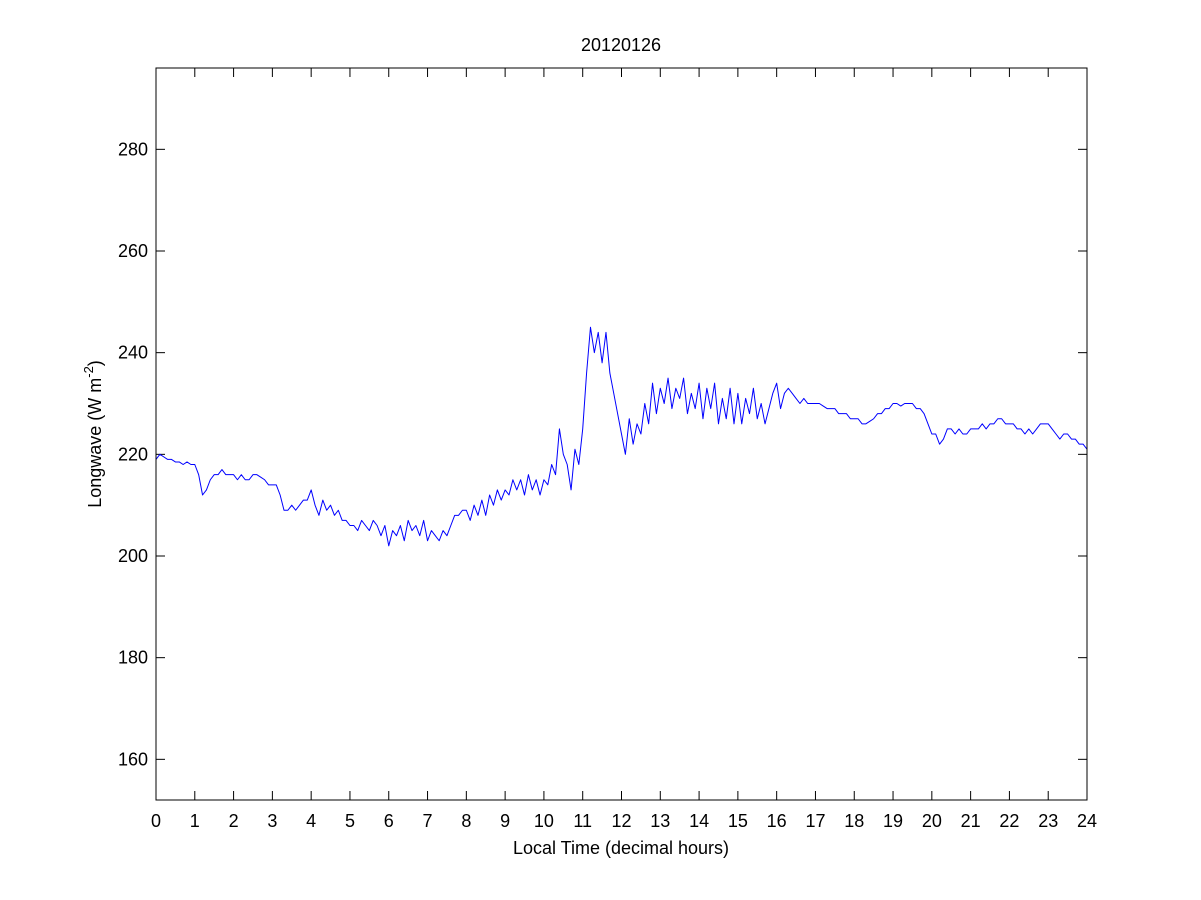  I want to click on x-tick-label: 12, so click(621, 821).